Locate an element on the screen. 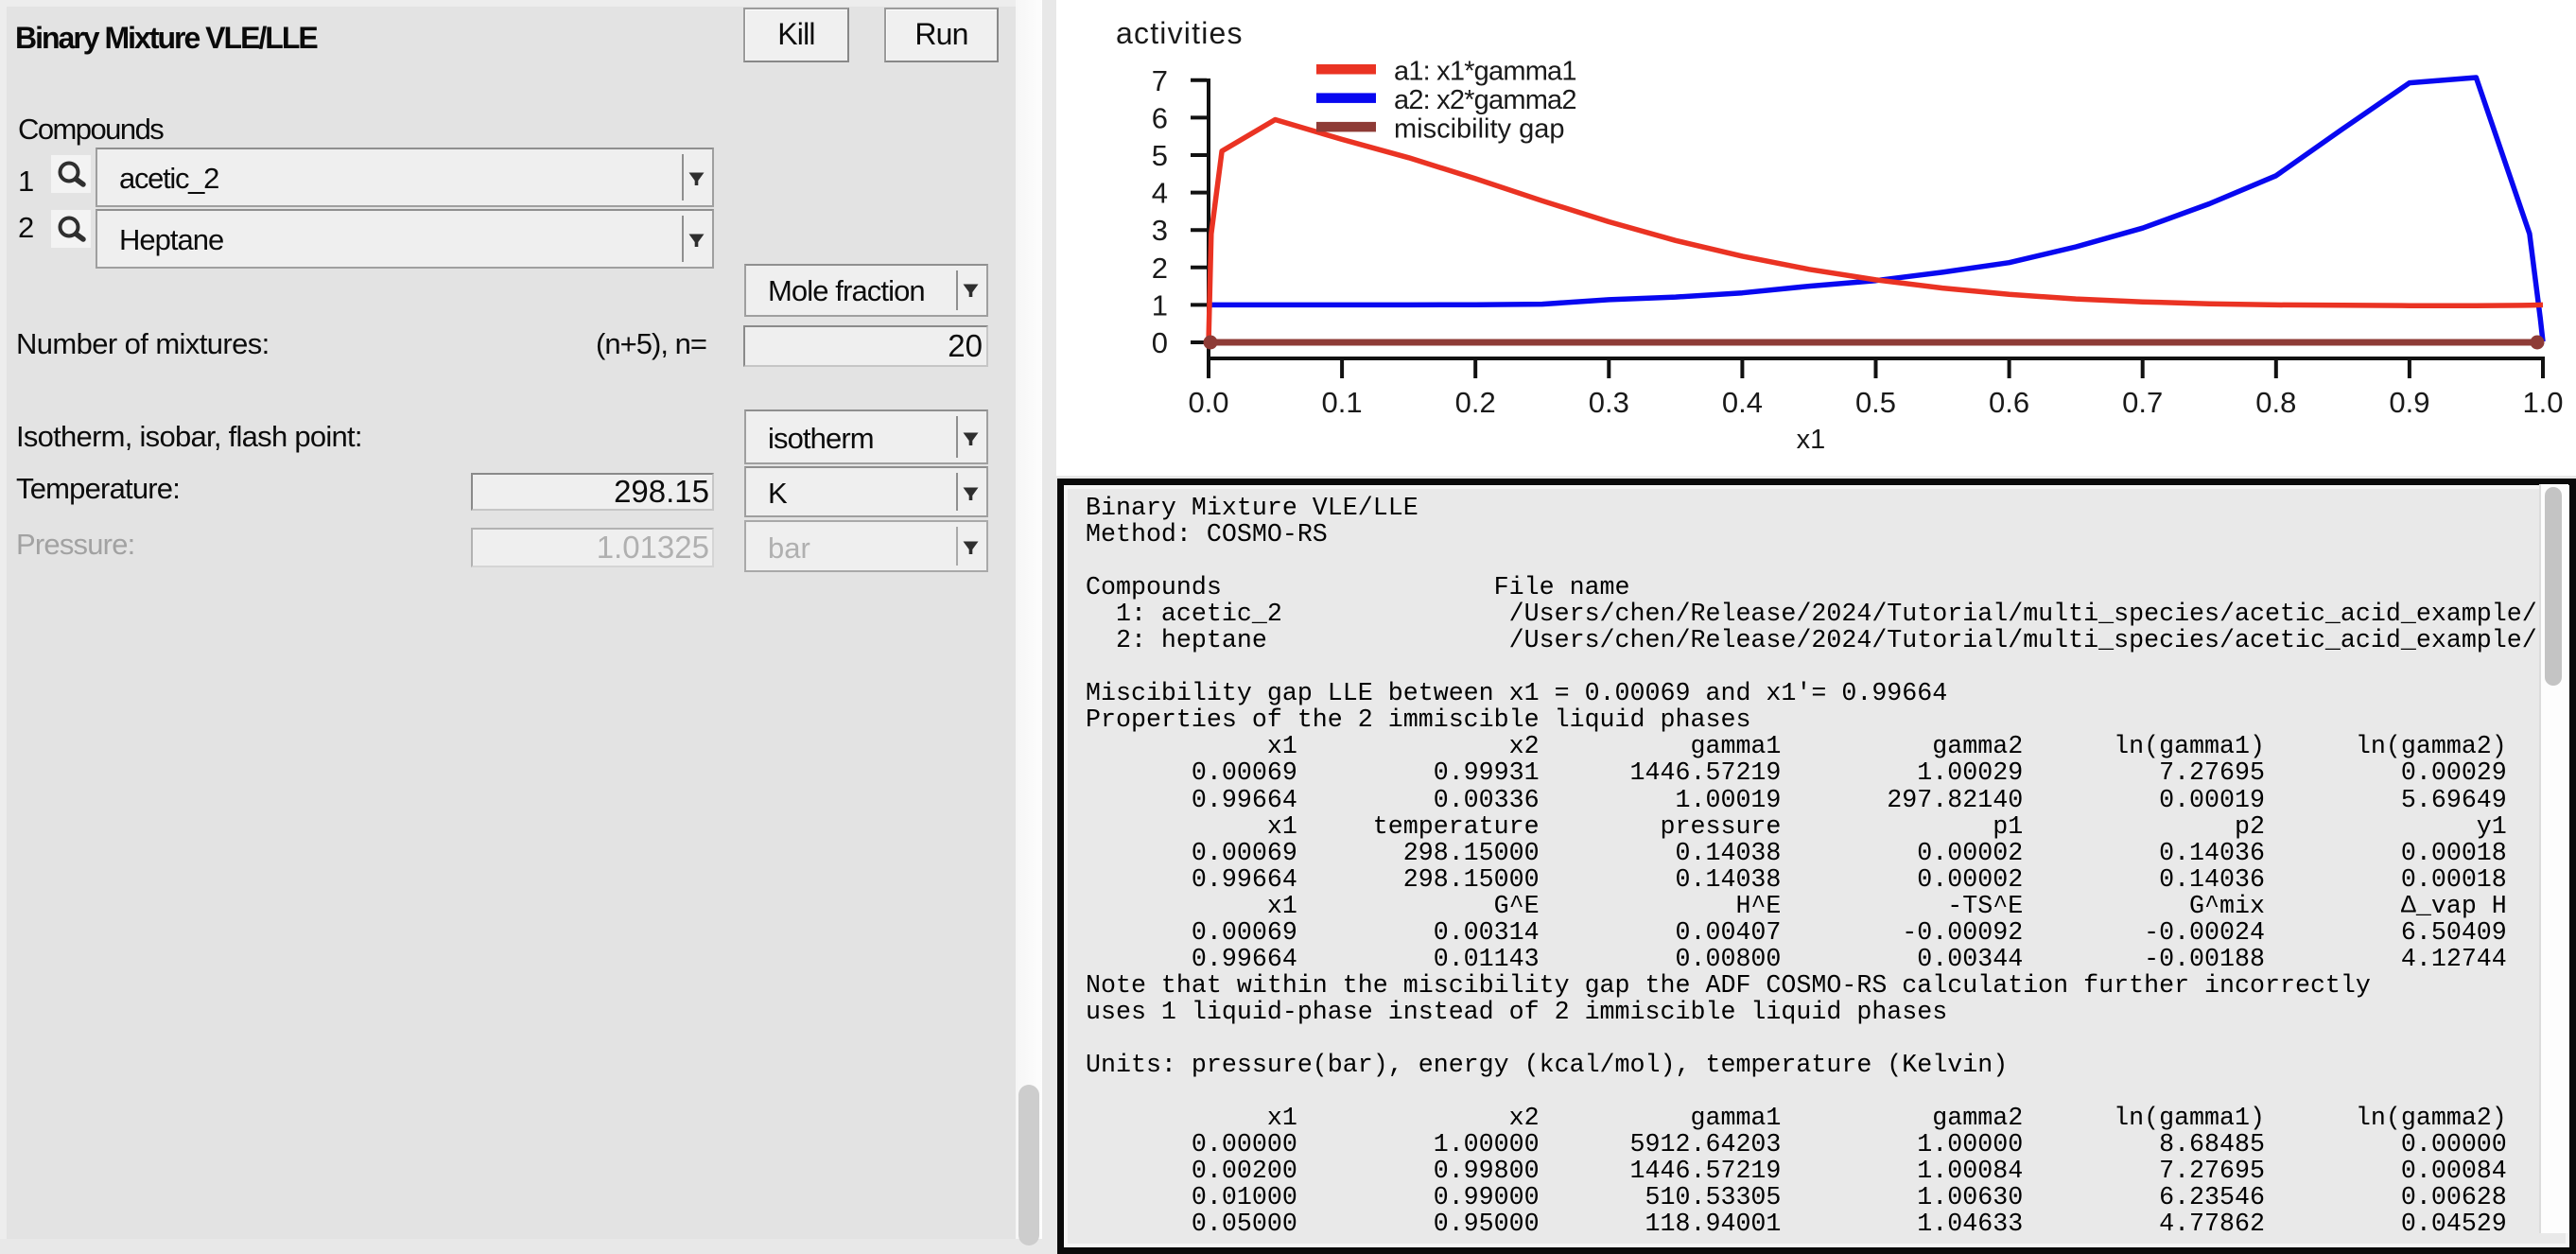 This screenshot has width=2576, height=1254. svg-text: 0.4 is located at coordinates (1742, 402).